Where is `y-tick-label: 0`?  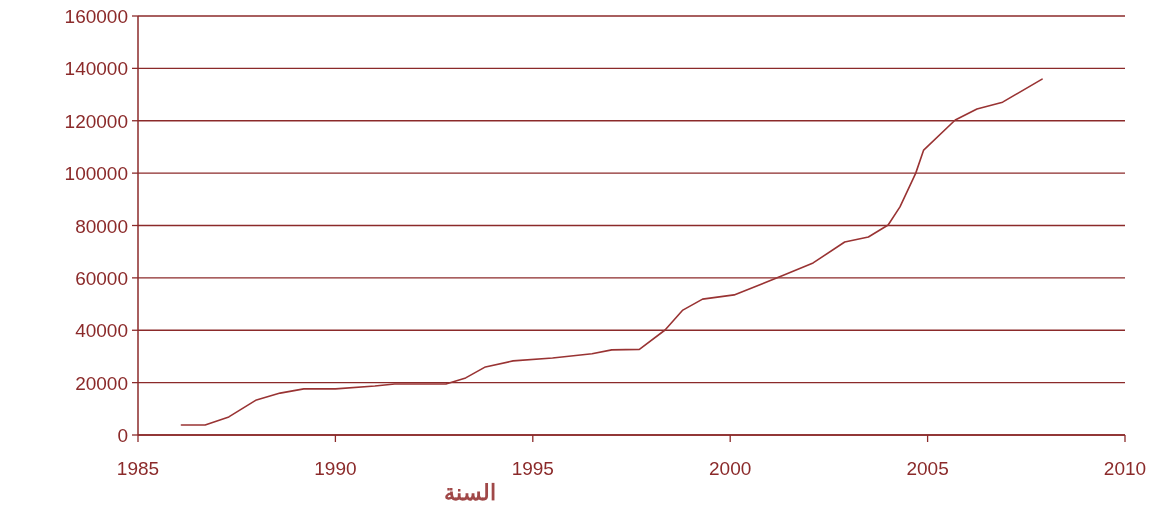 y-tick-label: 0 is located at coordinates (122, 435).